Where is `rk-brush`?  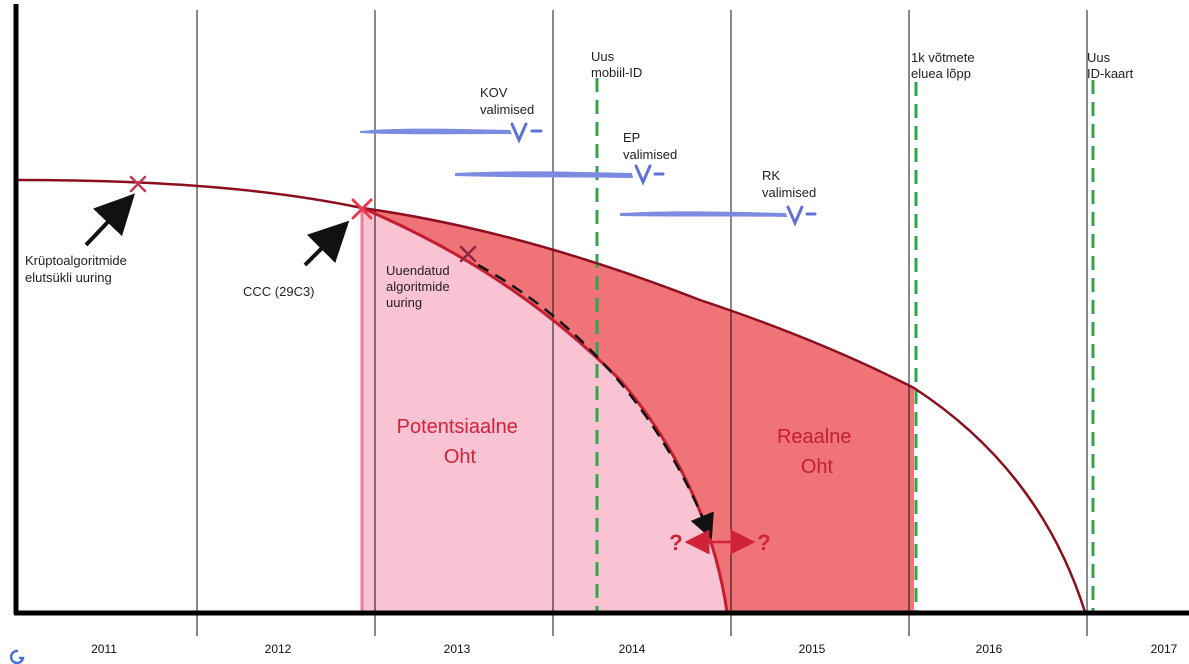 rk-brush is located at coordinates (703, 214).